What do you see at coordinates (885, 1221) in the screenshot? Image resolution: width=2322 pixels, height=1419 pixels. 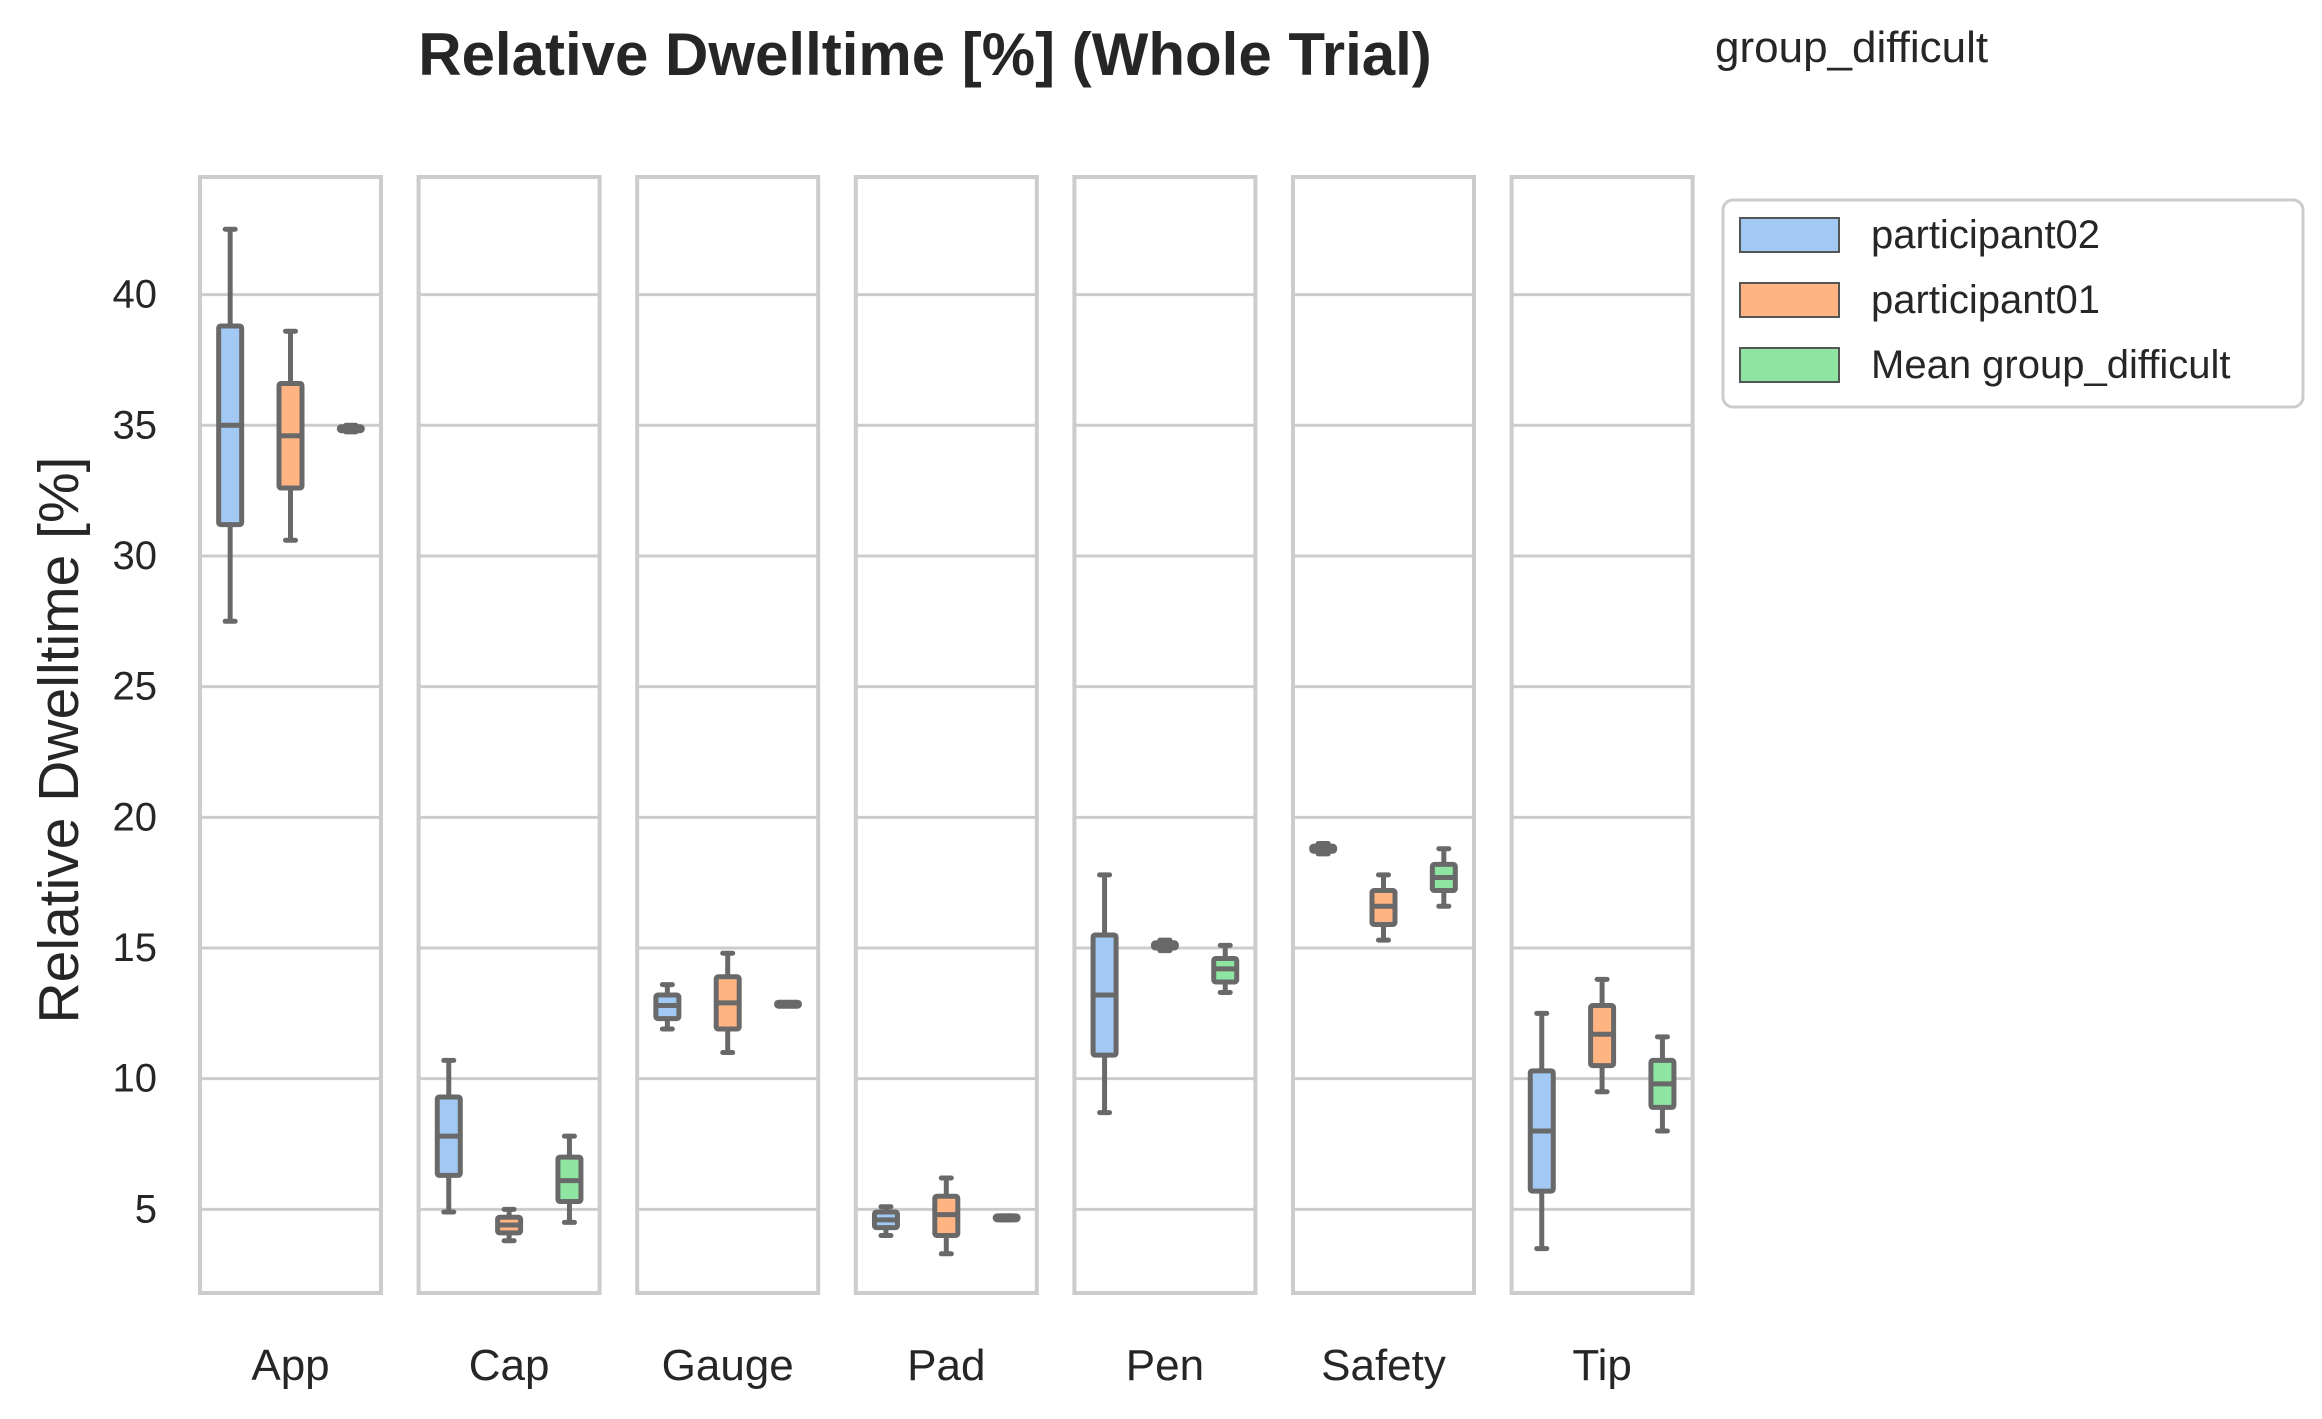 I see `box-pad-participant02` at bounding box center [885, 1221].